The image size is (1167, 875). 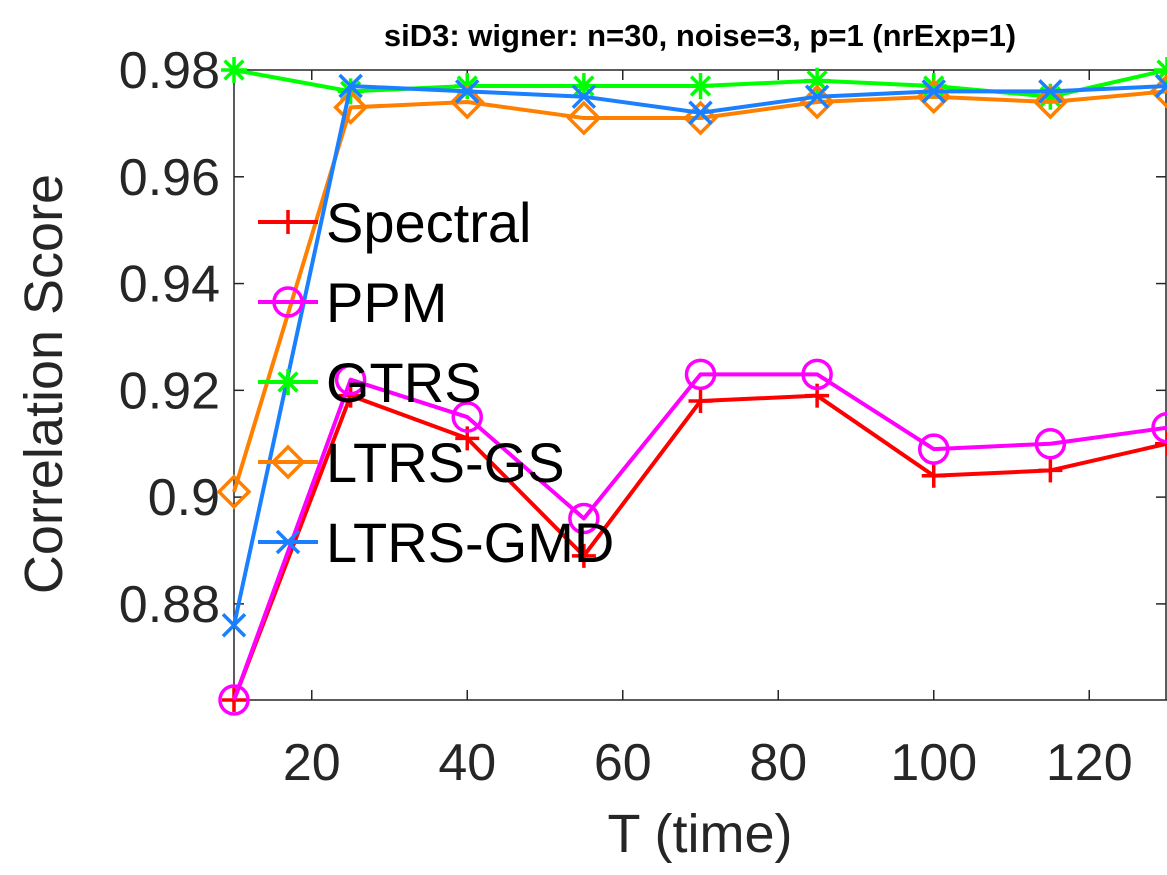 I want to click on legend-label: GTRS, so click(x=404, y=382).